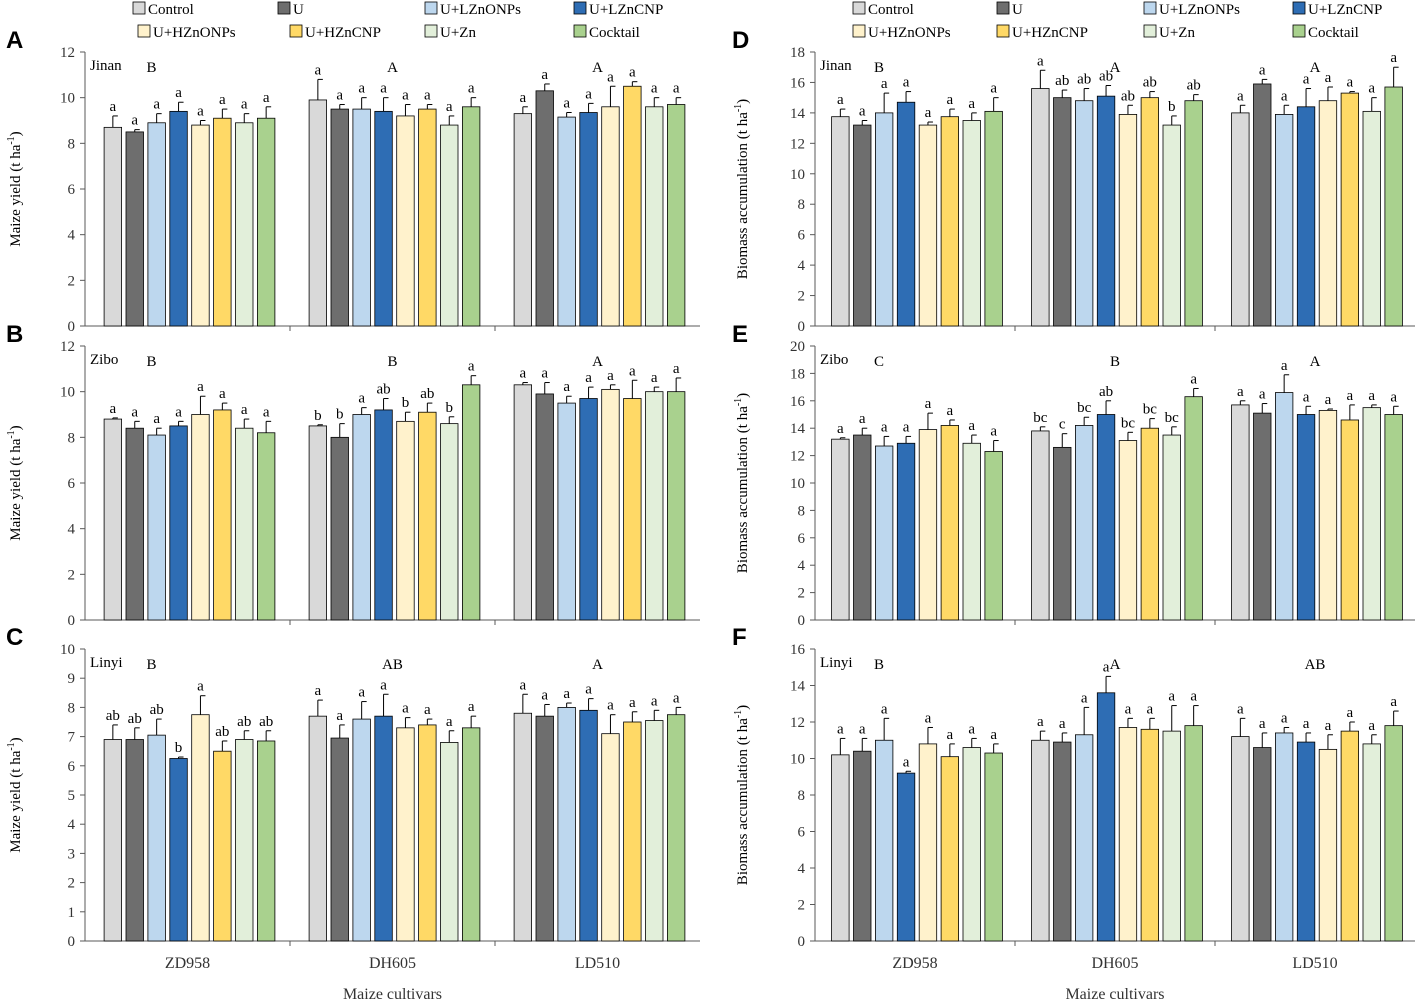 The width and height of the screenshot is (1417, 1001). I want to click on legend-label: U+Zn, so click(1177, 33).